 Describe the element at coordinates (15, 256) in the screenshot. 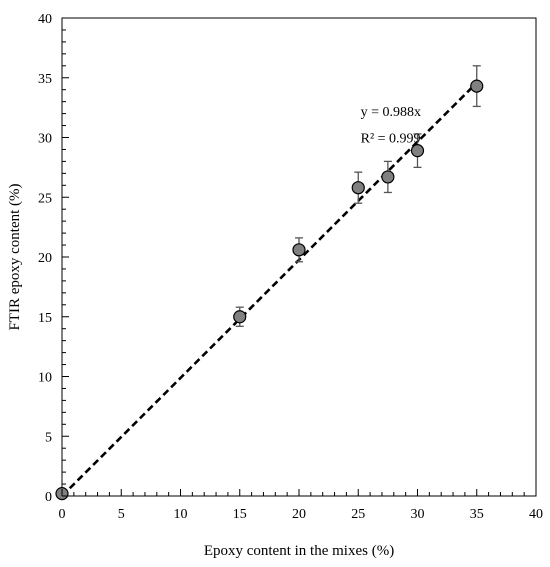

I see `y-axis-title: FTIR epoxy content (%)` at that location.